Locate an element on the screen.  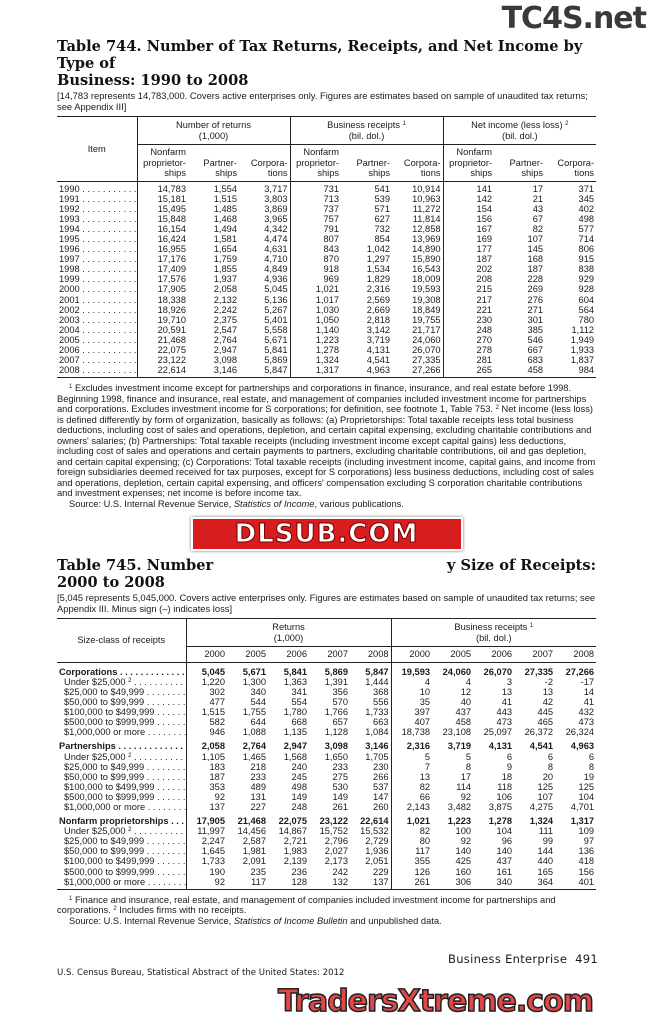
group-header-receipts: Business receipts 1 (bil. dol.) is located at coordinates (493, 633).